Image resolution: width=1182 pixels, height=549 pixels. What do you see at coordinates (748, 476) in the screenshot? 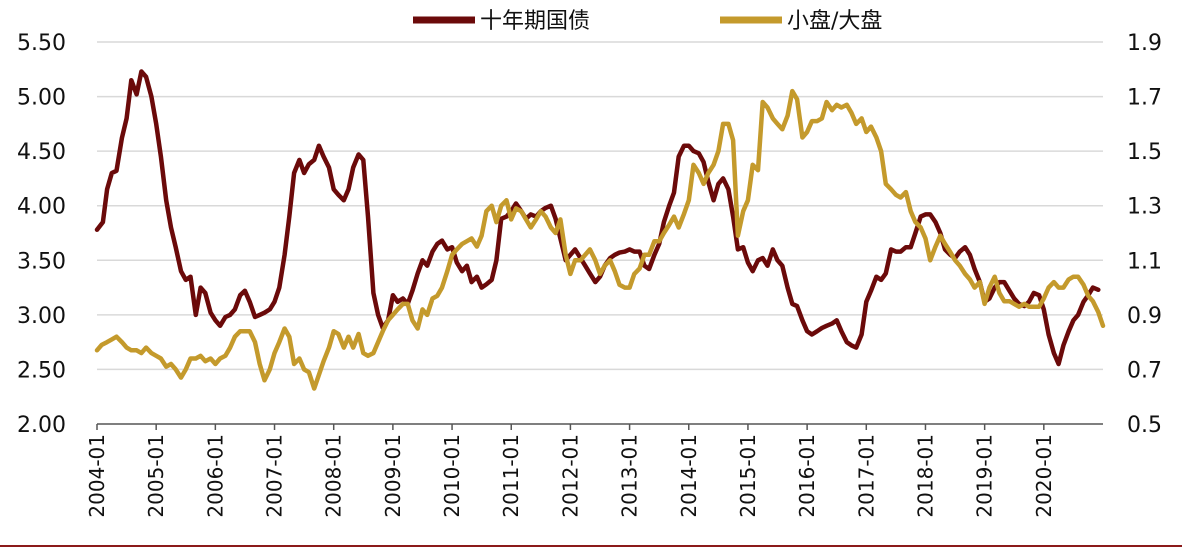
I see `x-tick-label: 2015-01` at bounding box center [748, 476].